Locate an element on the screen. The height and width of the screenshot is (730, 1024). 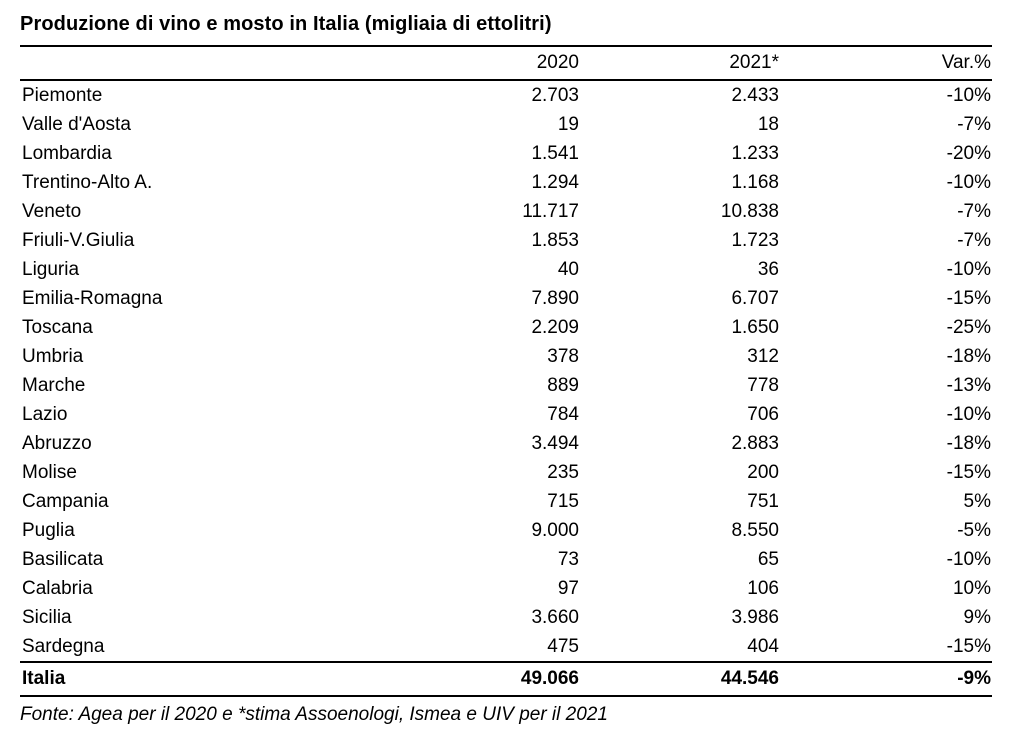
cell-y2020: 3.494 is located at coordinates (555, 443).